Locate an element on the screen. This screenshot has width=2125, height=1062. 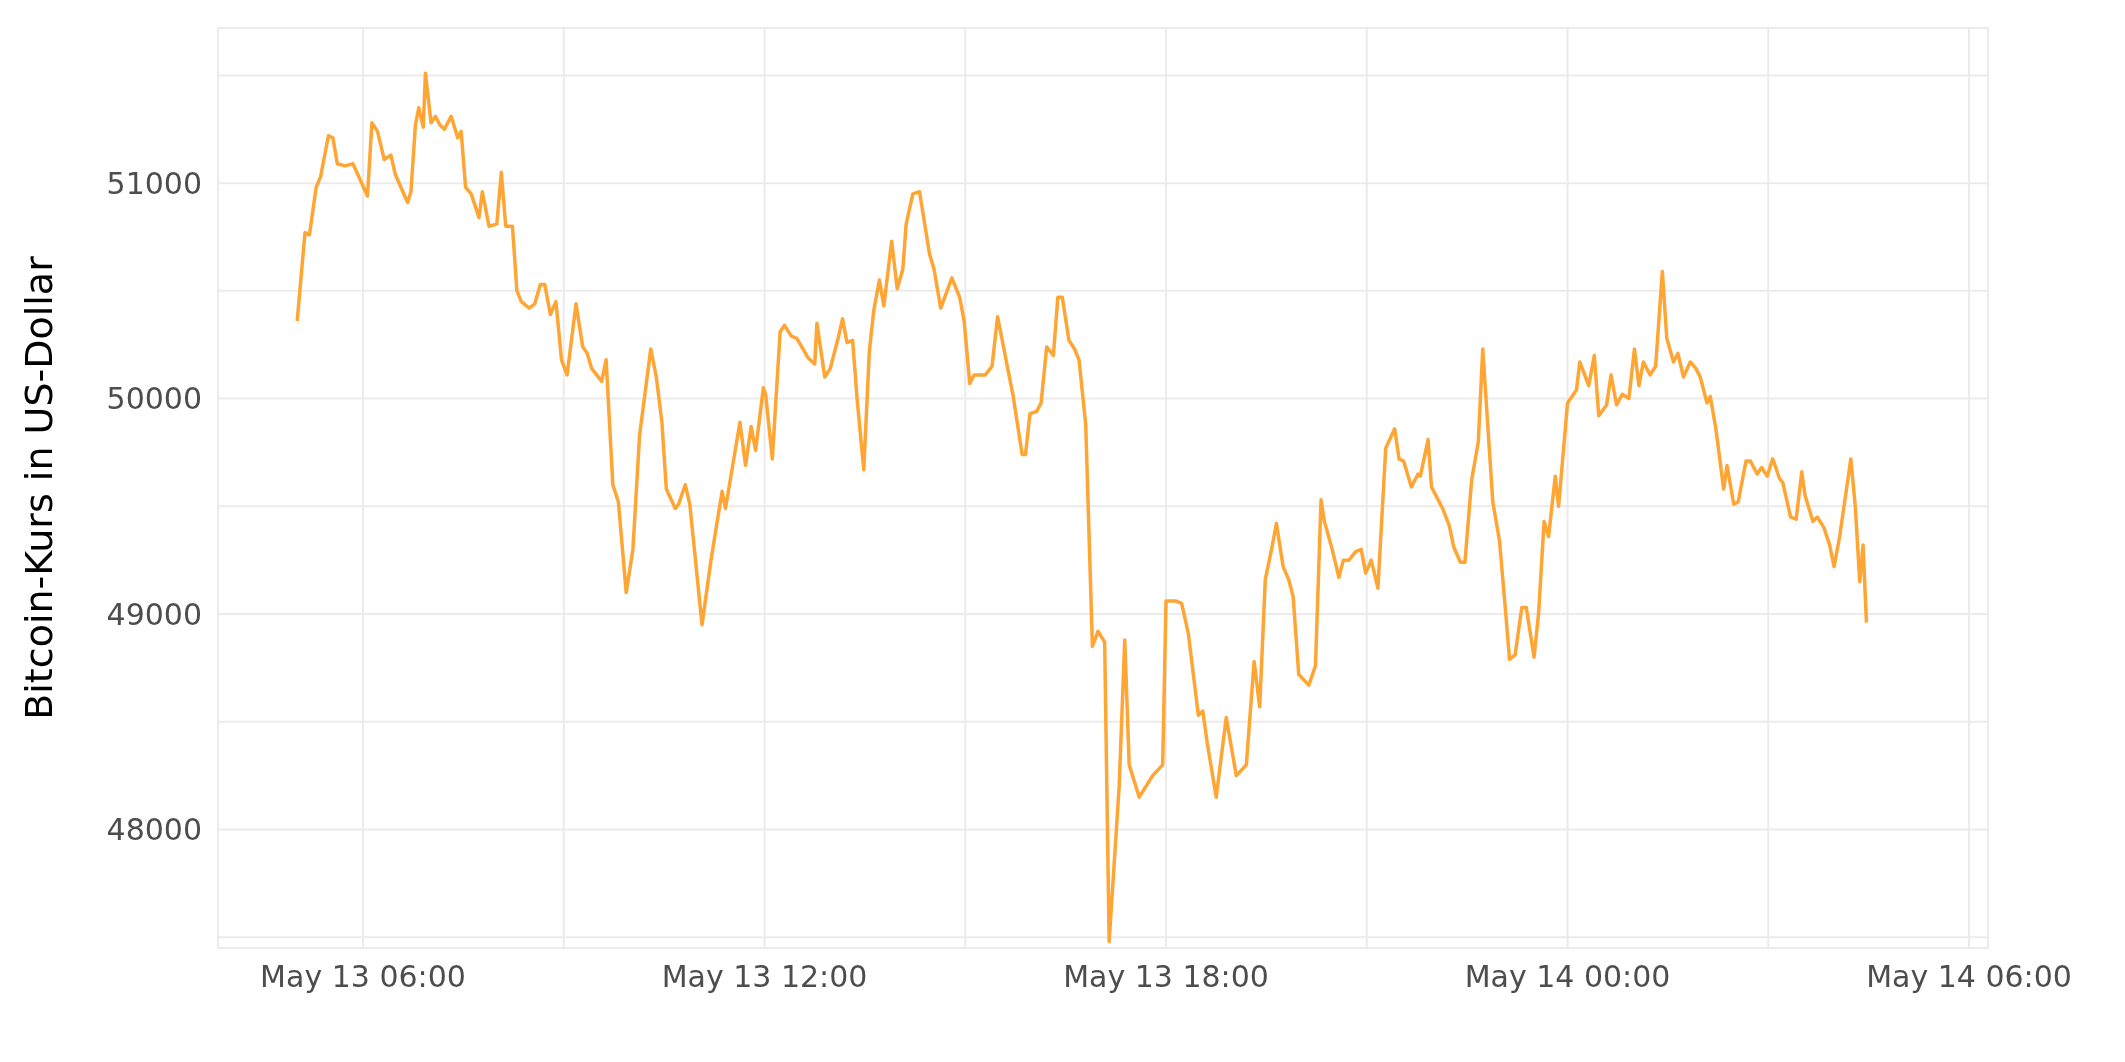
y-tick-label: 50000 is located at coordinates (154, 399).